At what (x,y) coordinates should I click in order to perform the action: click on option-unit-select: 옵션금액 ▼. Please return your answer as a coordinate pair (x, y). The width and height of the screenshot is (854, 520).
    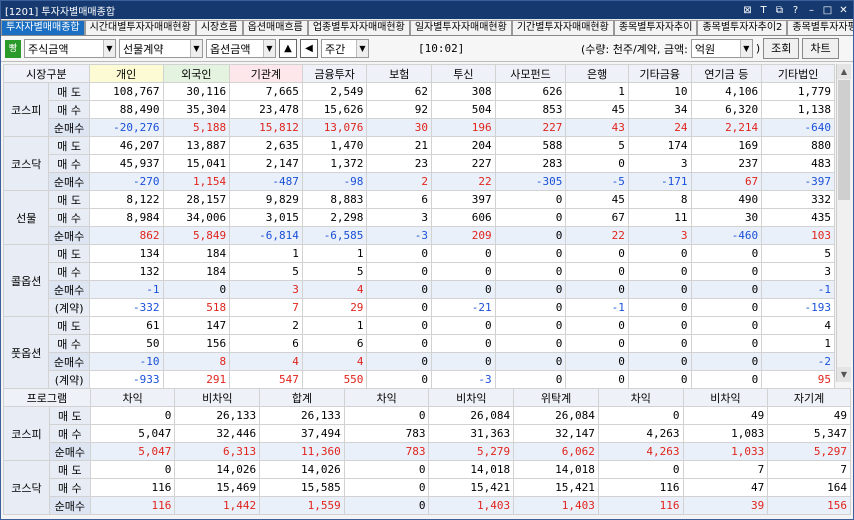
    Looking at the image, I should click on (241, 48).